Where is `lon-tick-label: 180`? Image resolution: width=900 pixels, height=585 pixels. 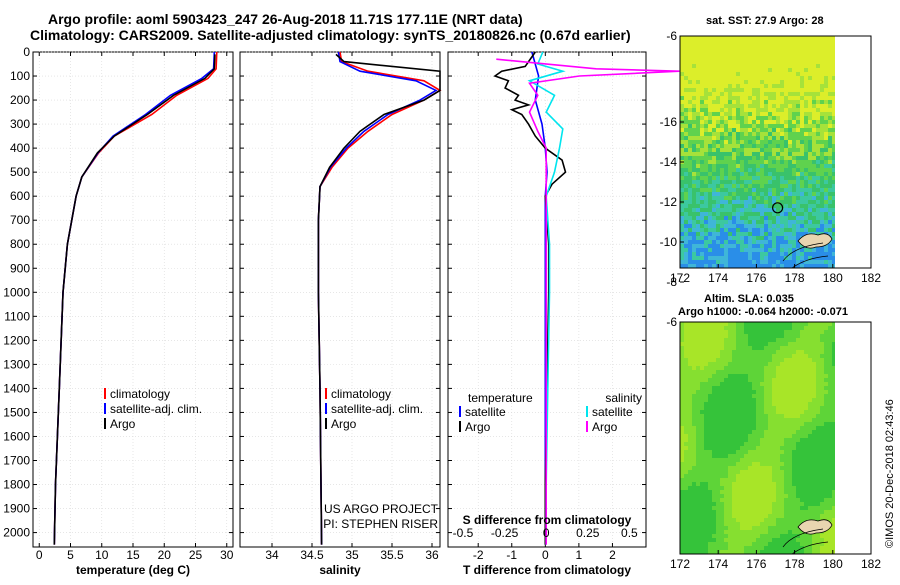
lon-tick-label: 180 is located at coordinates (833, 564).